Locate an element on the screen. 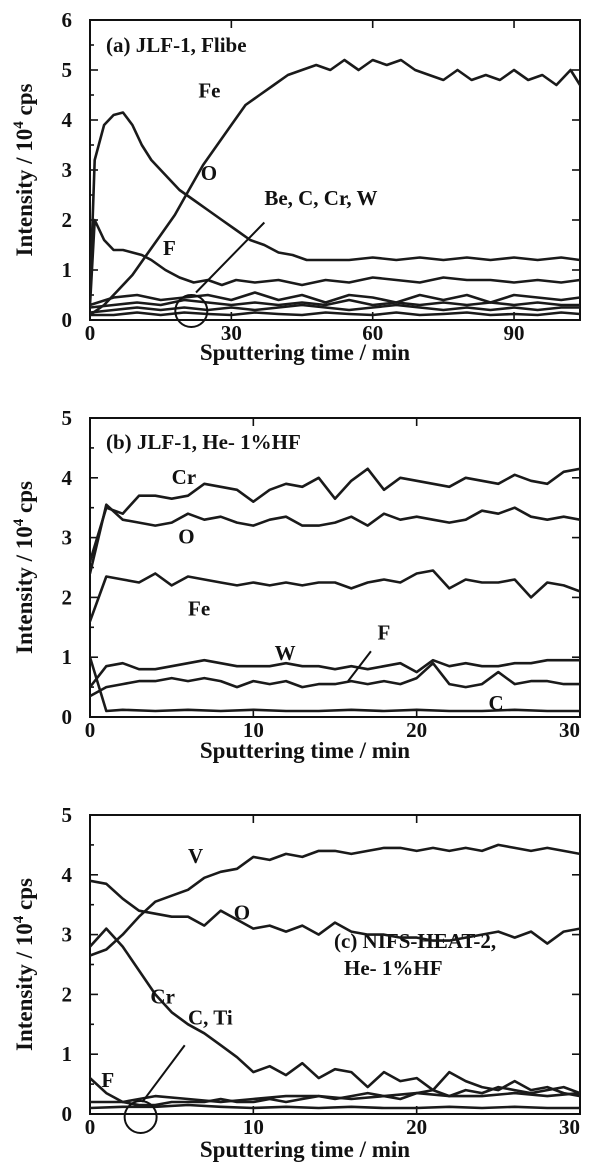  panel-title: (a) JLF-1, Flibe is located at coordinates (176, 45).